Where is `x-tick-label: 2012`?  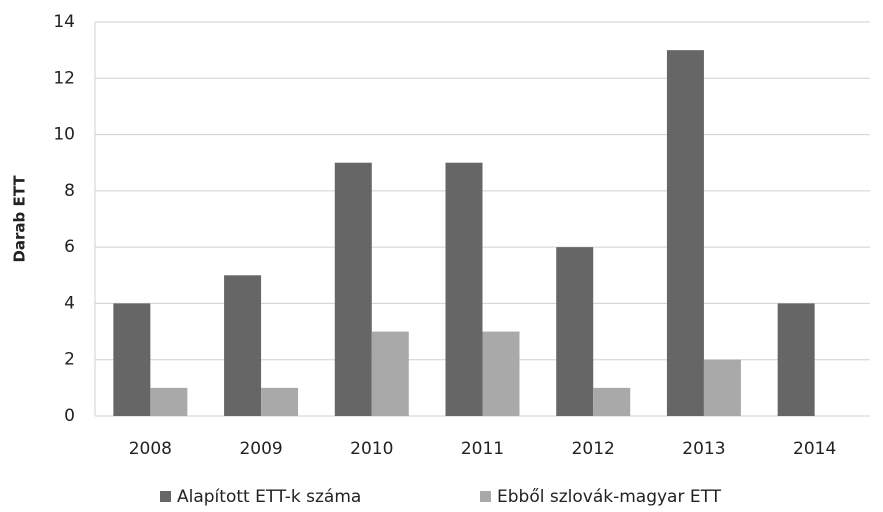
x-tick-label: 2012 is located at coordinates (593, 449).